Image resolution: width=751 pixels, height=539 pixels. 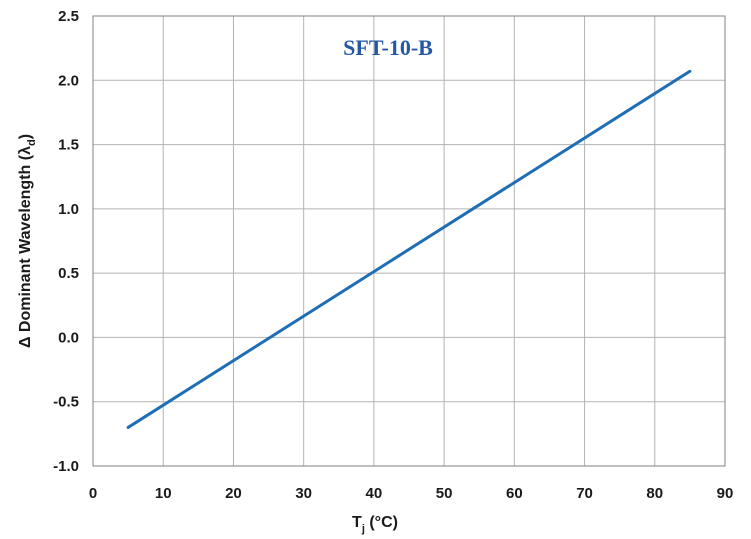 What do you see at coordinates (25, 136) in the screenshot?
I see `y-axis-label-rest: )` at bounding box center [25, 136].